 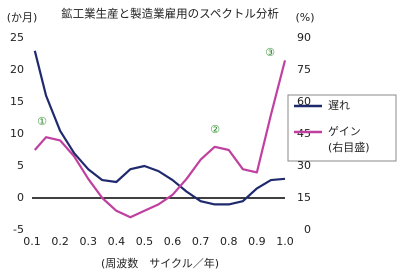 What do you see at coordinates (60, 241) in the screenshot?
I see `x-tick-label: 0.2` at bounding box center [60, 241].